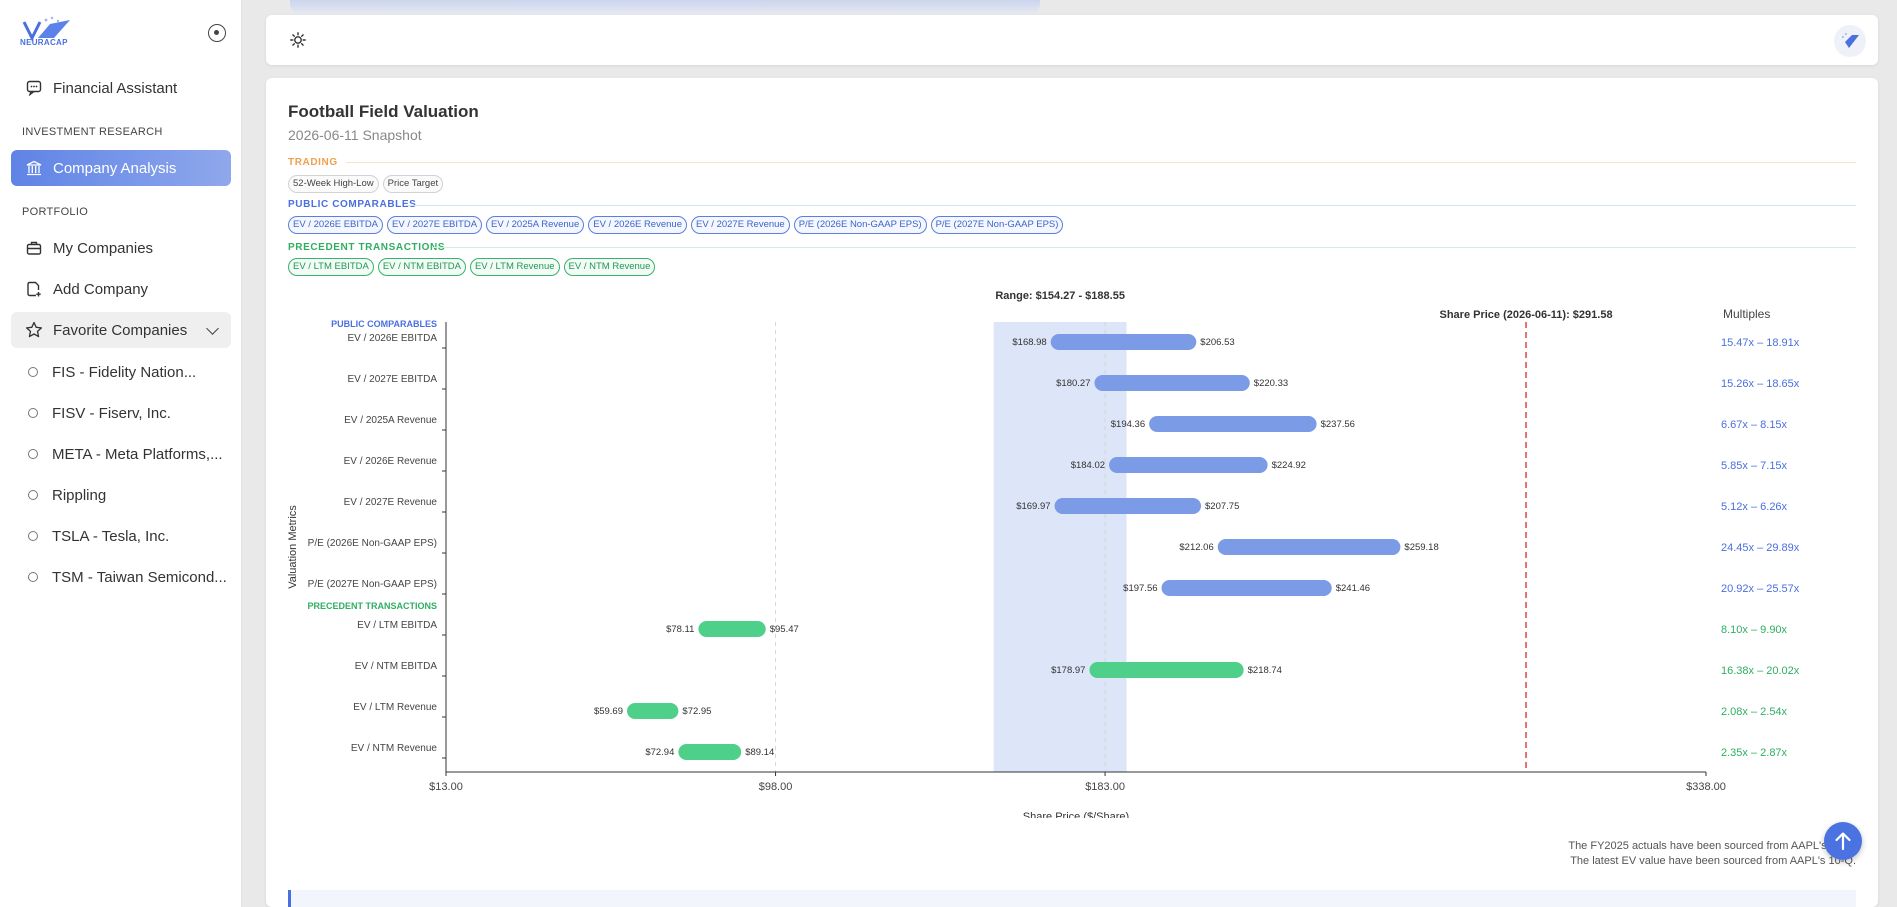 The height and width of the screenshot is (907, 1897). Describe the element at coordinates (1760, 671) in the screenshot. I see `multiple-label: 16.38x – 20.02x` at that location.